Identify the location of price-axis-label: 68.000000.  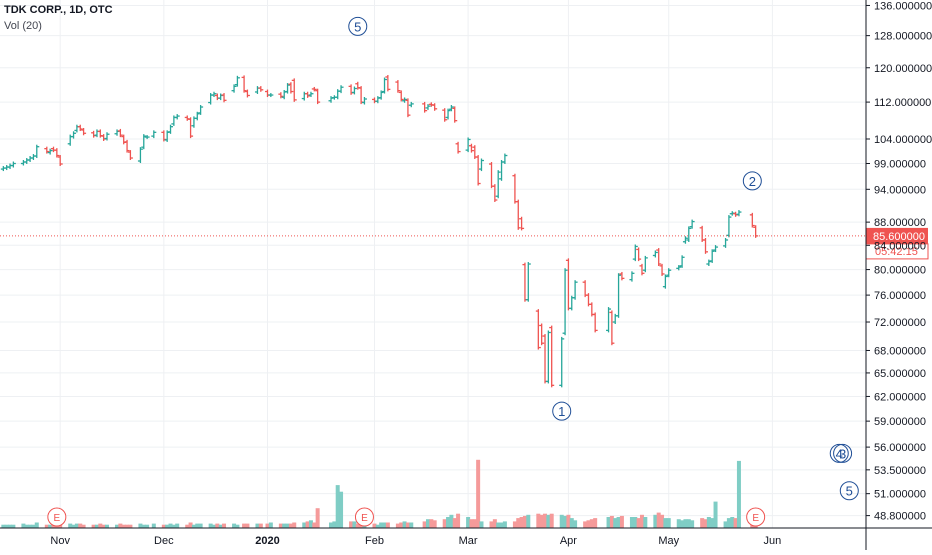
(900, 351).